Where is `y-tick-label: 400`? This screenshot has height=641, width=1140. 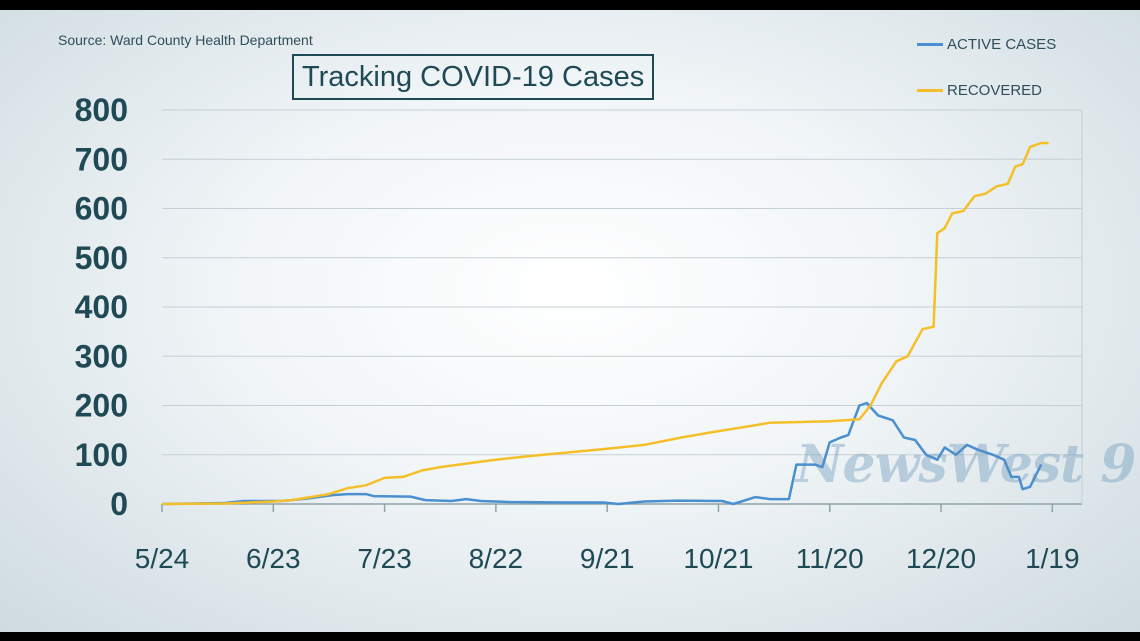 y-tick-label: 400 is located at coordinates (101, 307).